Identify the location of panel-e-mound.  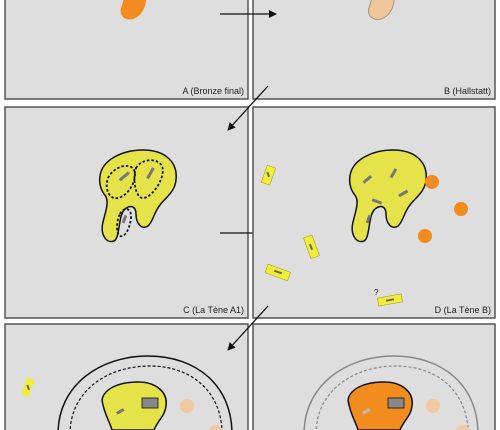
(134, 405).